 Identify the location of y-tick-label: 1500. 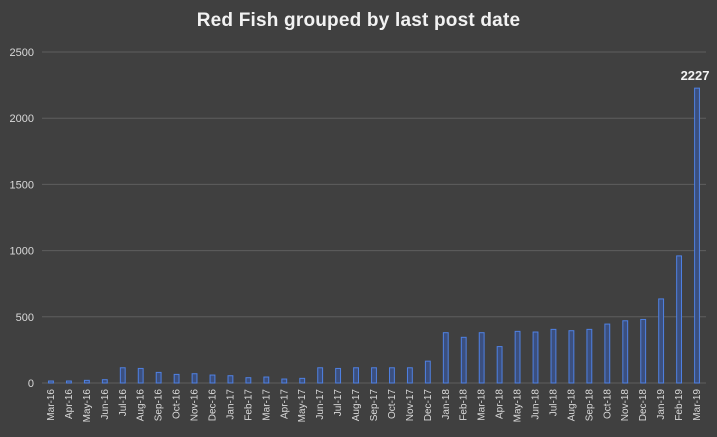
(22, 185).